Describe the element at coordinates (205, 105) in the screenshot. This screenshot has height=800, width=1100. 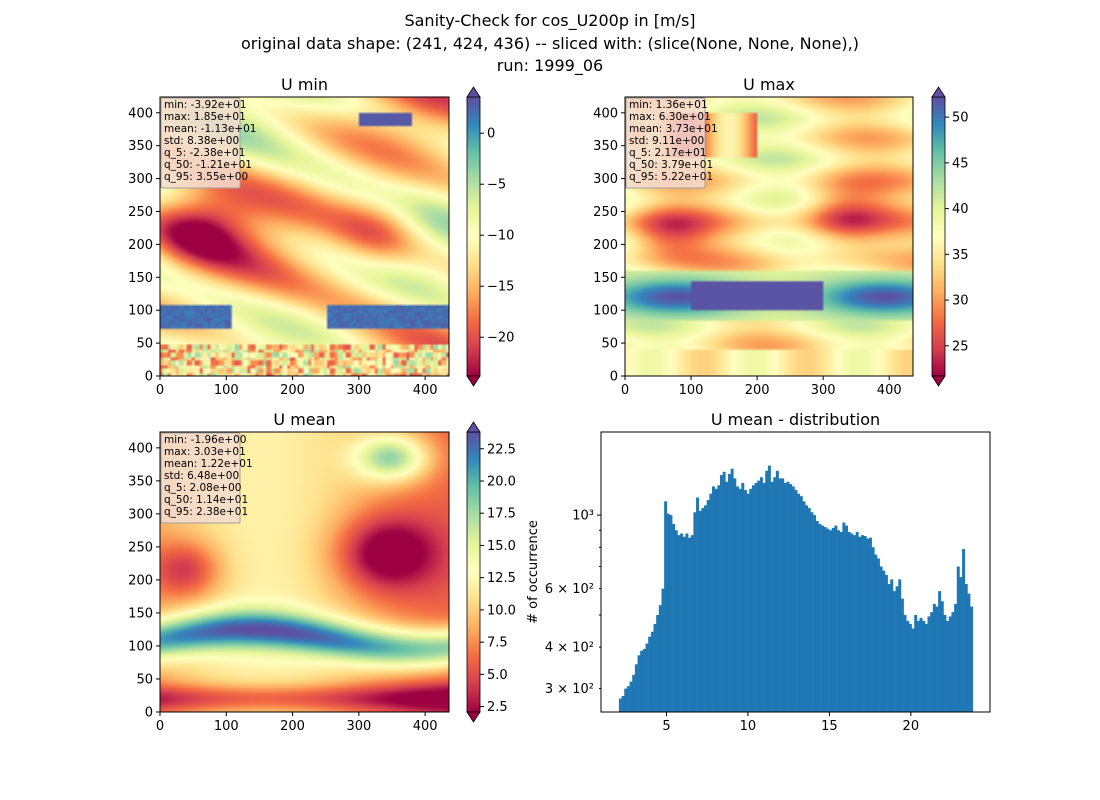
I see `u-min-stats-line: min: -3.92e+01` at that location.